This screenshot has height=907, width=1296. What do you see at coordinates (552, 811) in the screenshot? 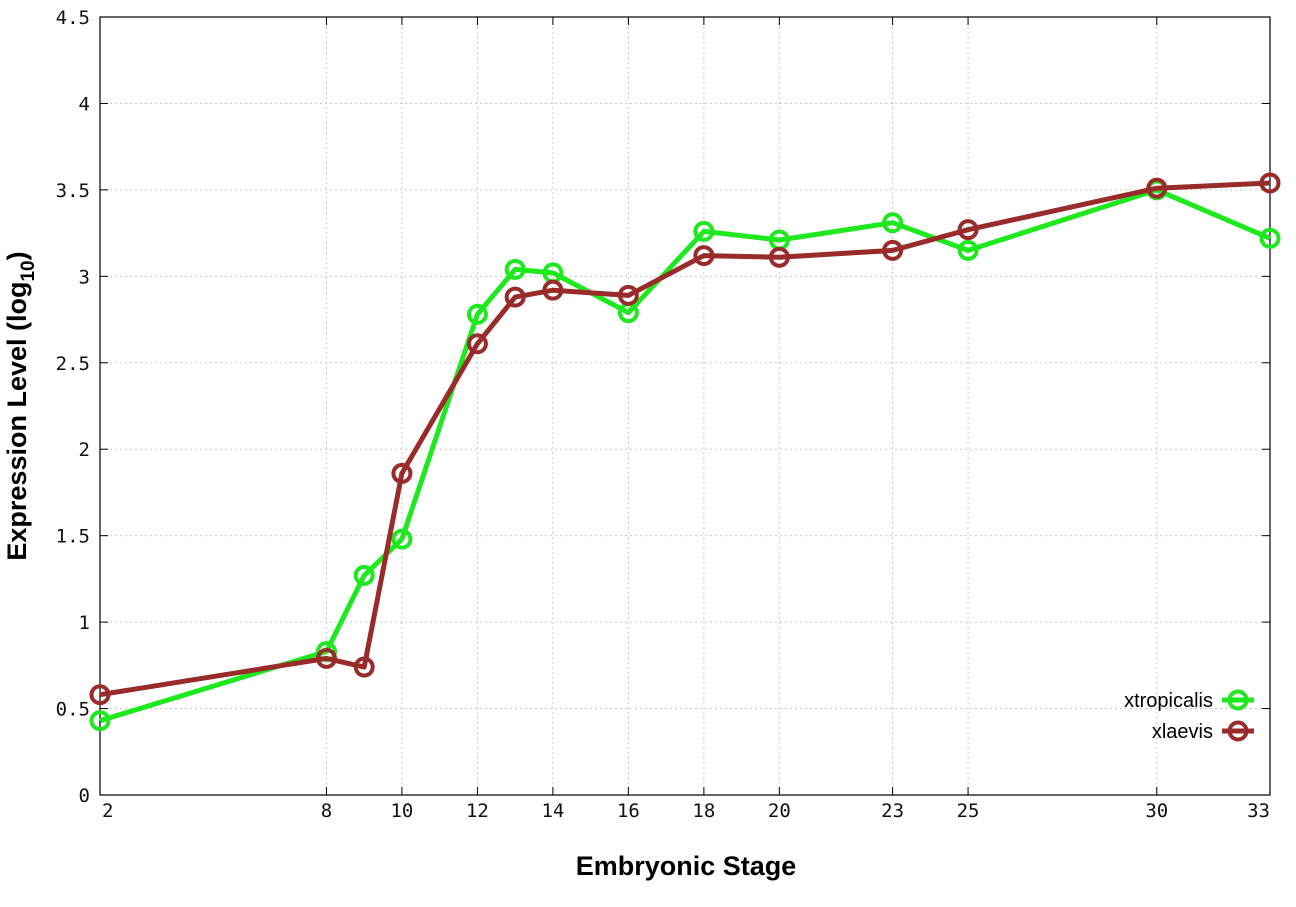
I see `x-tick-label: 14` at bounding box center [552, 811].